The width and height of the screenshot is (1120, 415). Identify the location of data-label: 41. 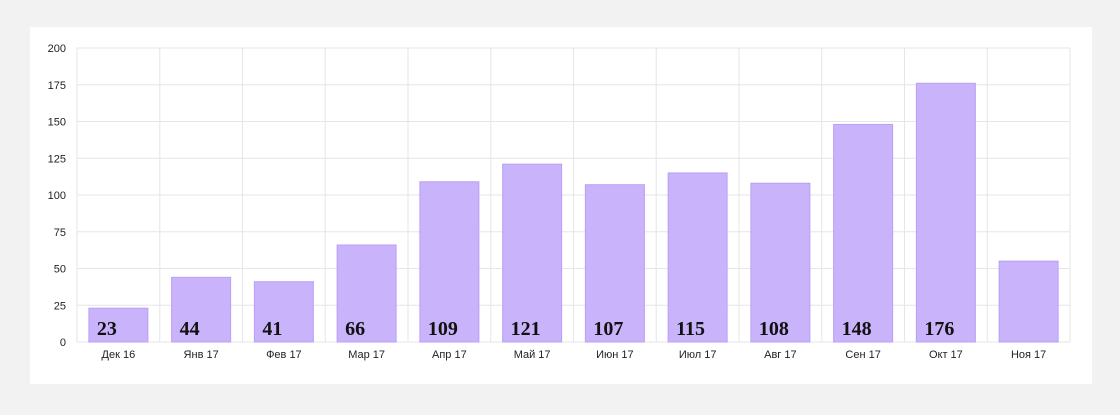
(272, 329).